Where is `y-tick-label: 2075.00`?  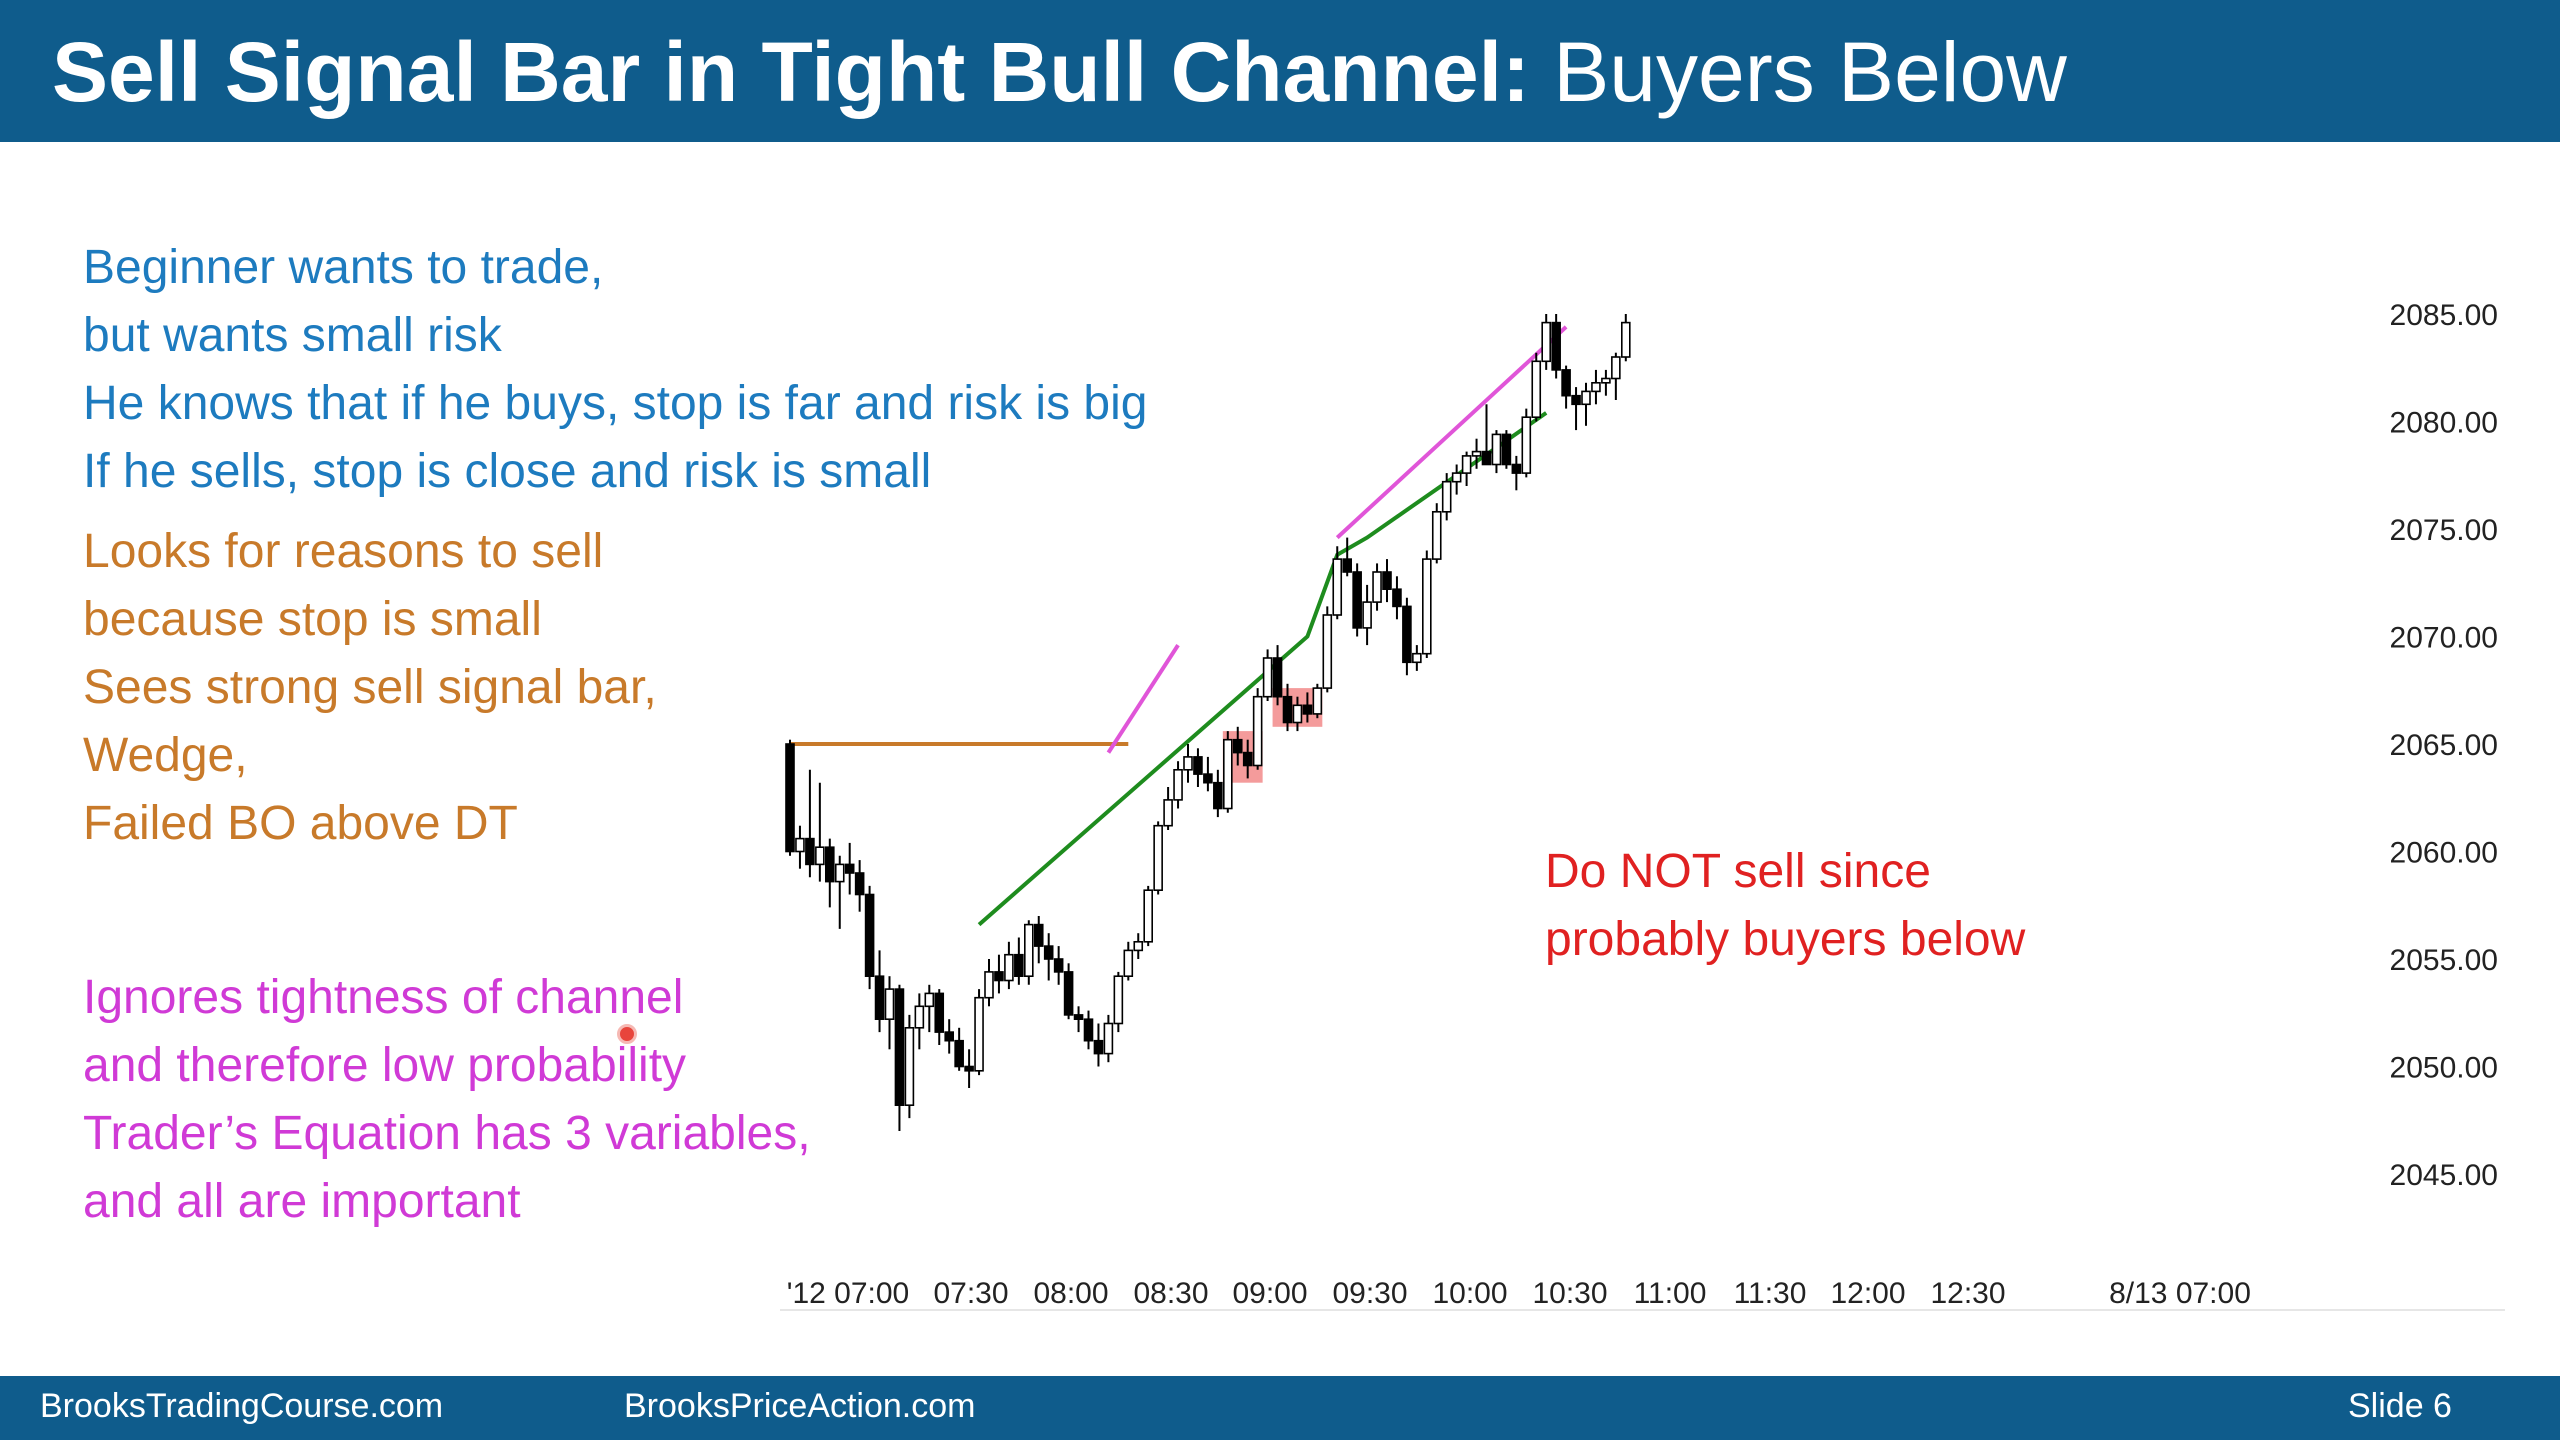
y-tick-label: 2075.00 is located at coordinates (2444, 530).